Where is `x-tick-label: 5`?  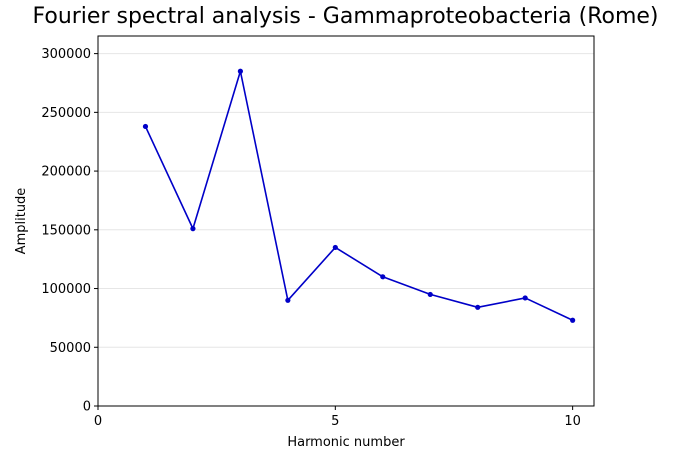 x-tick-label: 5 is located at coordinates (335, 421).